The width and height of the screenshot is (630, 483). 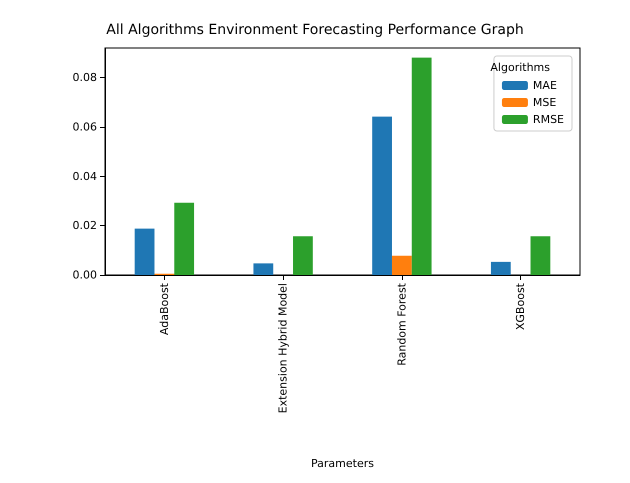 I want to click on legend-label: RMSE, so click(x=548, y=119).